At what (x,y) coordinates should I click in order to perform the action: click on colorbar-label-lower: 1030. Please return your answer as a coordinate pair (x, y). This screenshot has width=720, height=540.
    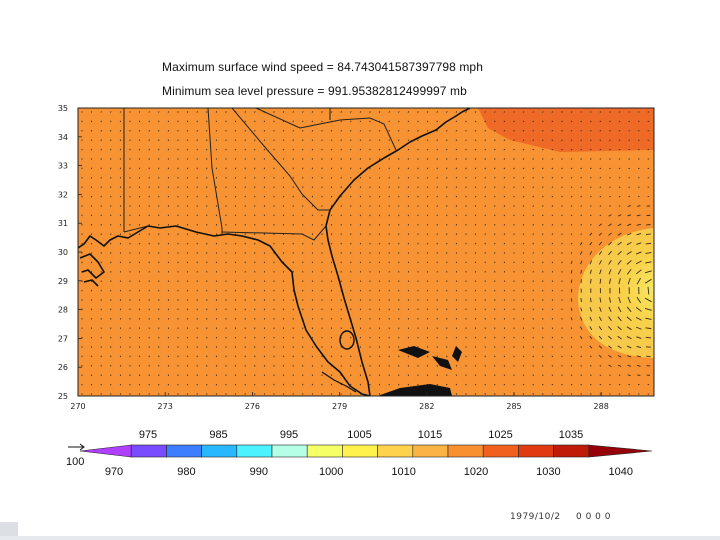
    Looking at the image, I should click on (548, 472).